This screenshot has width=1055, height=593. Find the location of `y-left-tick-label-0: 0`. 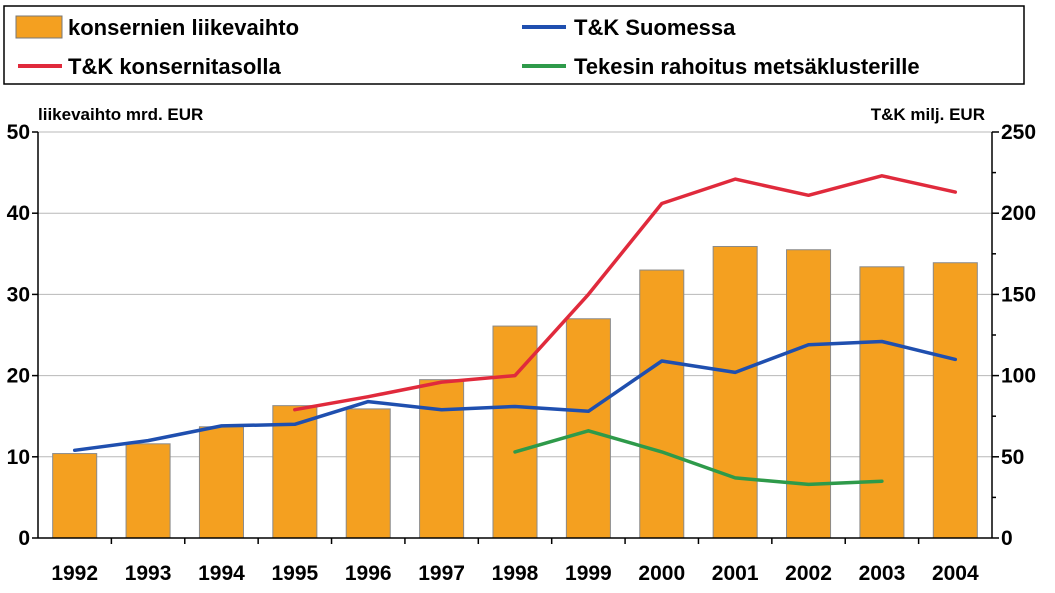

y-left-tick-label-0: 0 is located at coordinates (24, 538).